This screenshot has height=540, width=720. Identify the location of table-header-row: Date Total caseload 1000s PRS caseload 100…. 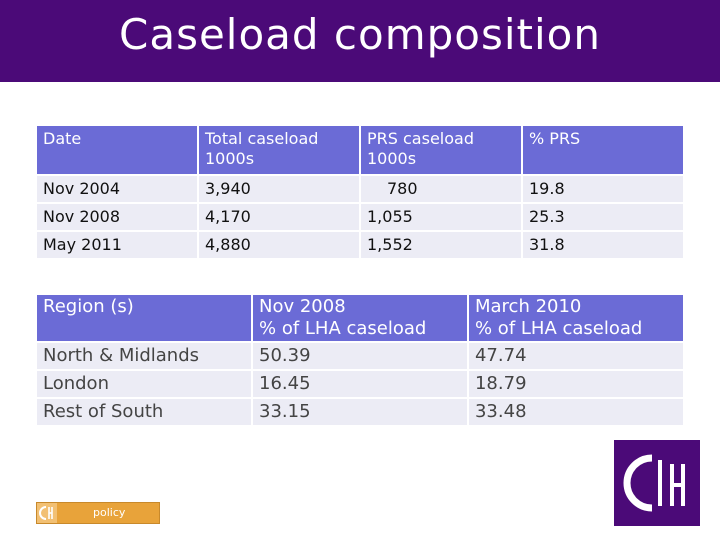
(360, 150).